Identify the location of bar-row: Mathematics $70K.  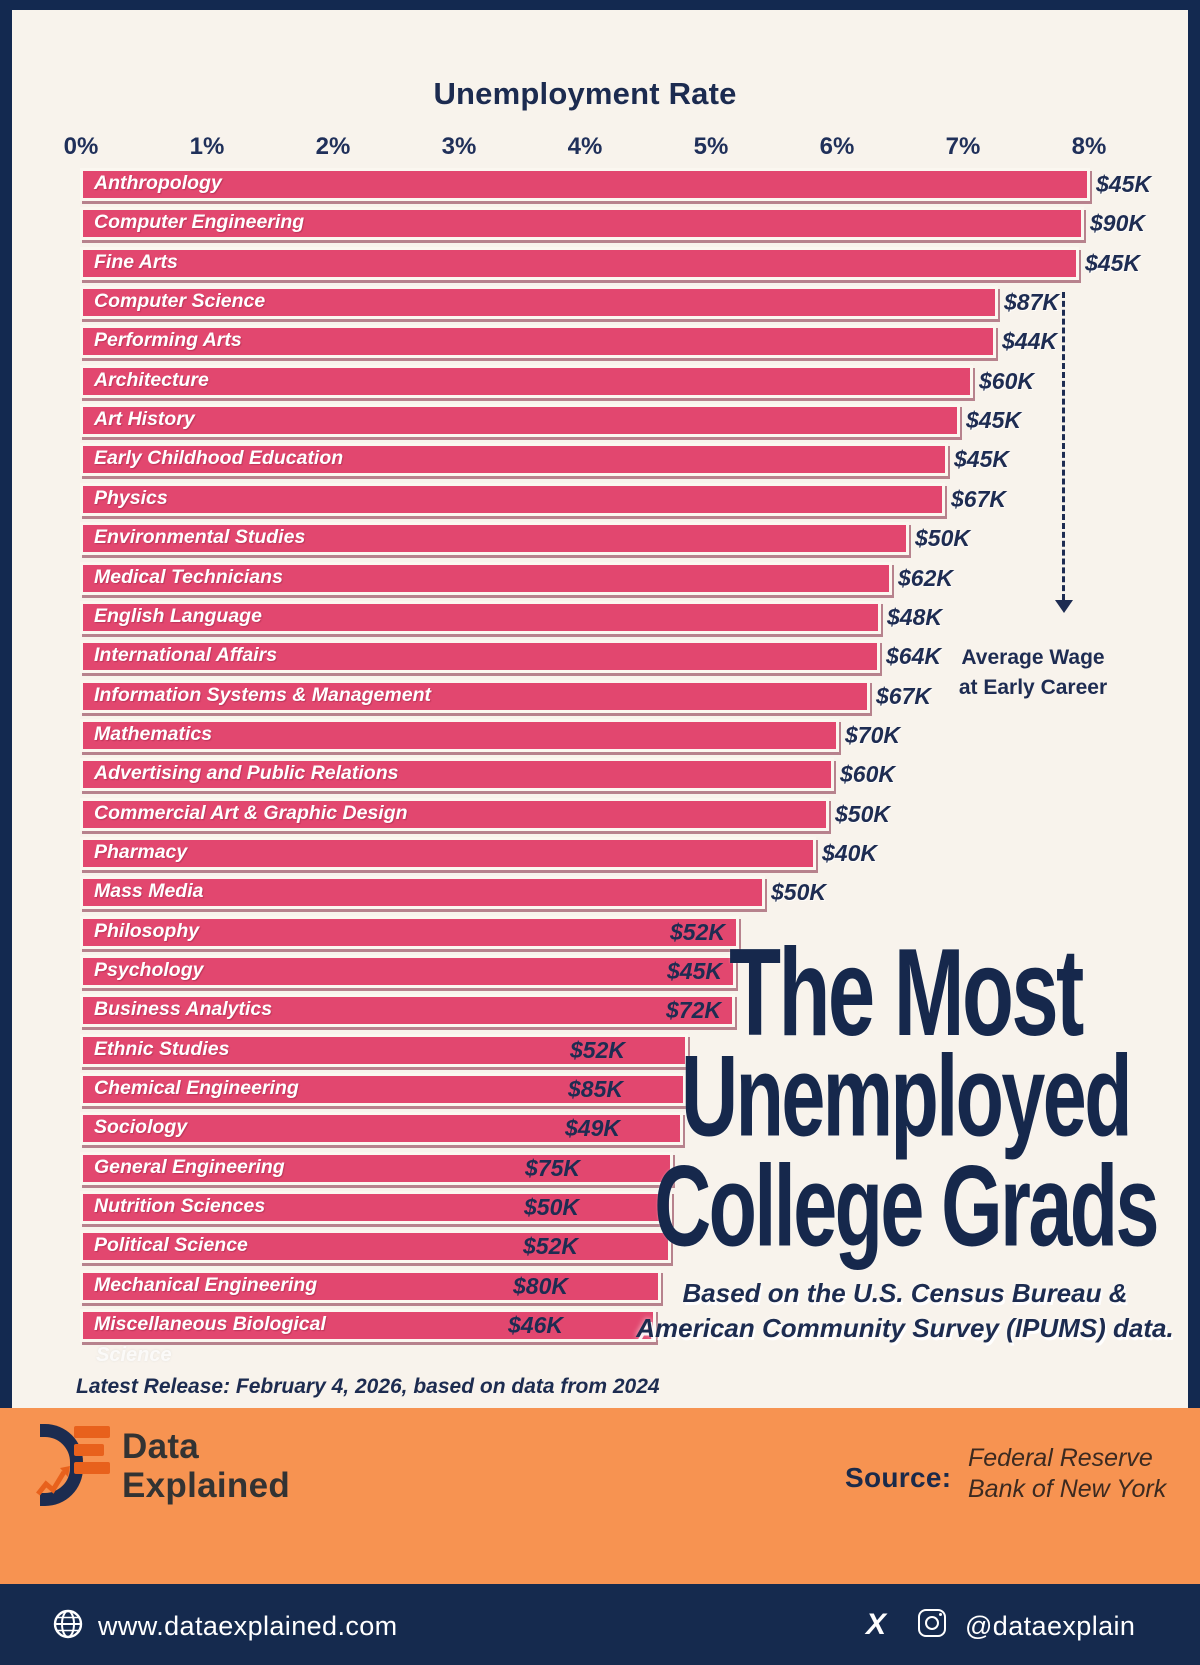
(600, 735).